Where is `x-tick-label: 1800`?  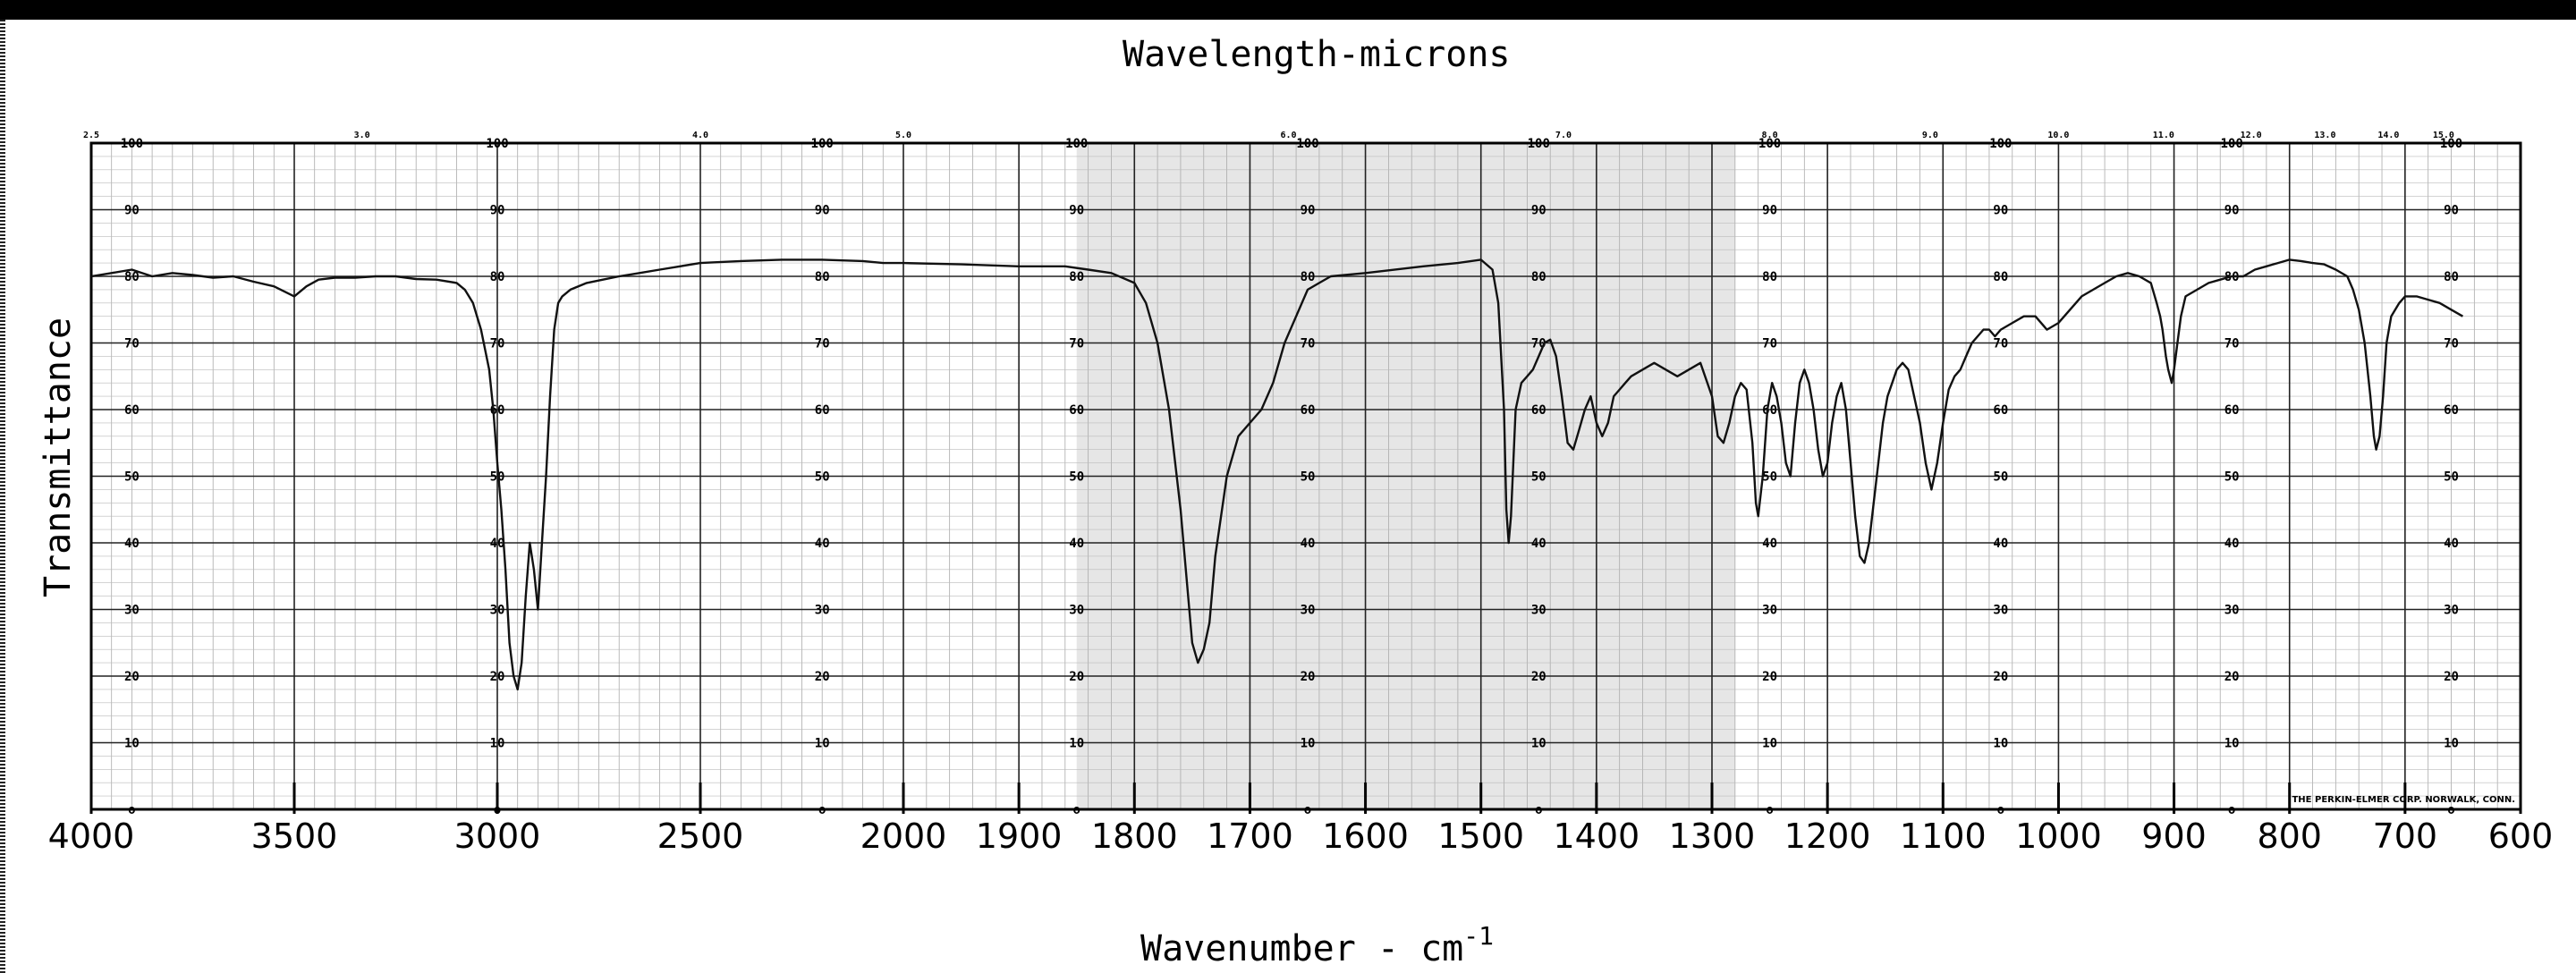 x-tick-label: 1800 is located at coordinates (1134, 836).